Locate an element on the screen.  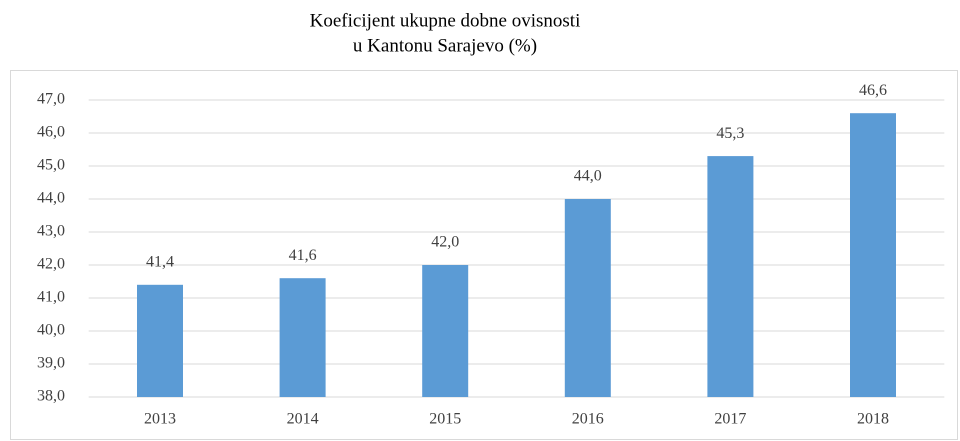
data-label: 45,3 is located at coordinates (730, 133).